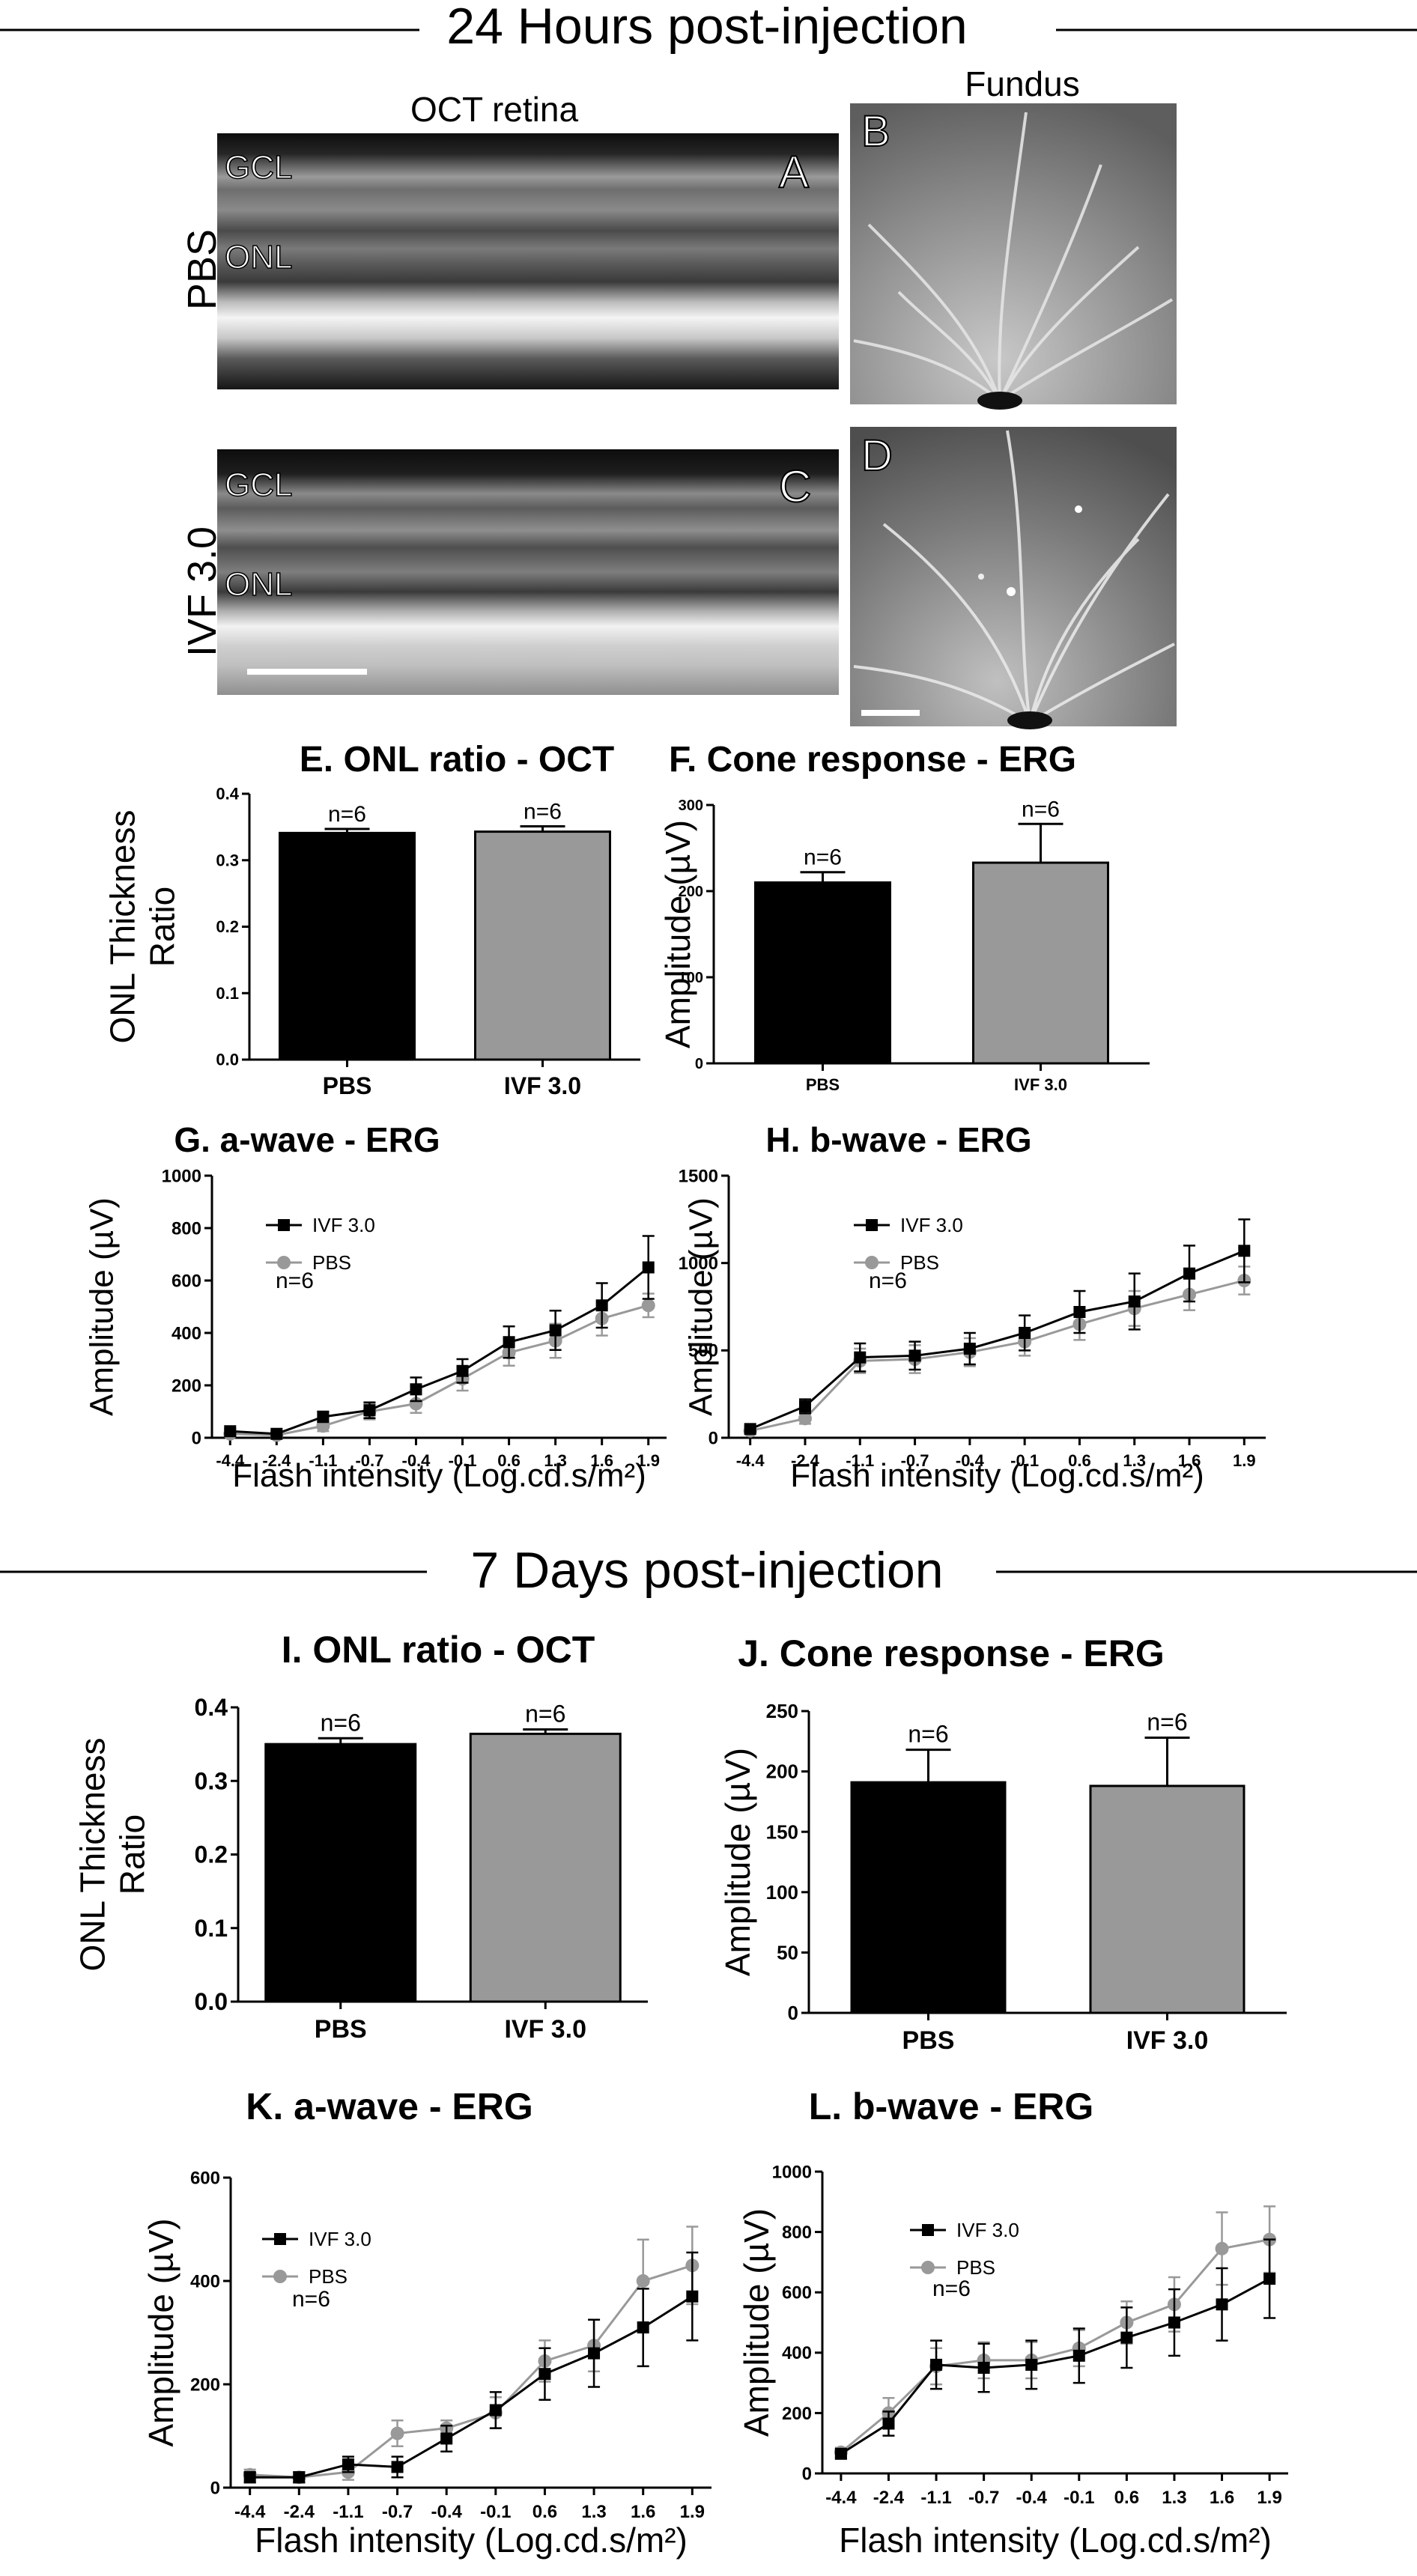 The width and height of the screenshot is (1417, 2576). Describe the element at coordinates (797, 2414) in the screenshot. I see `y-tick-label-L: 200` at that location.